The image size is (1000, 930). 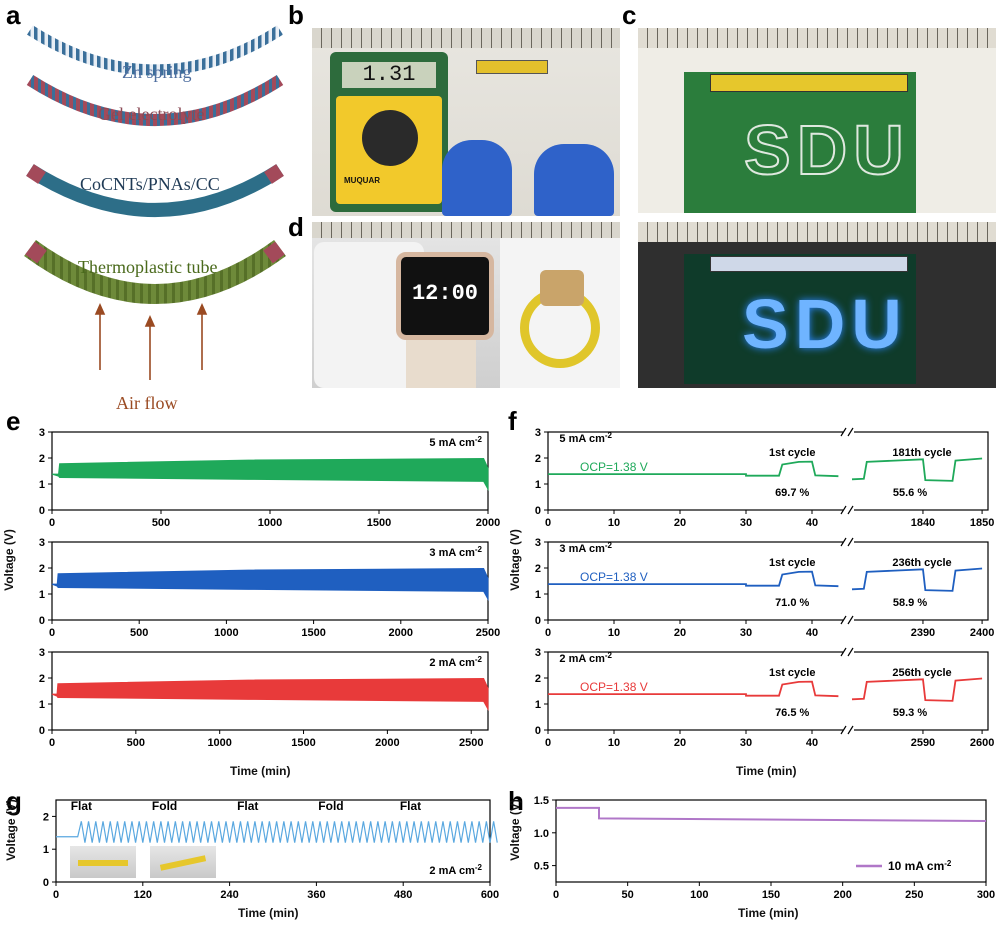 I want to click on panel-h-letter: h, so click(x=516, y=801).